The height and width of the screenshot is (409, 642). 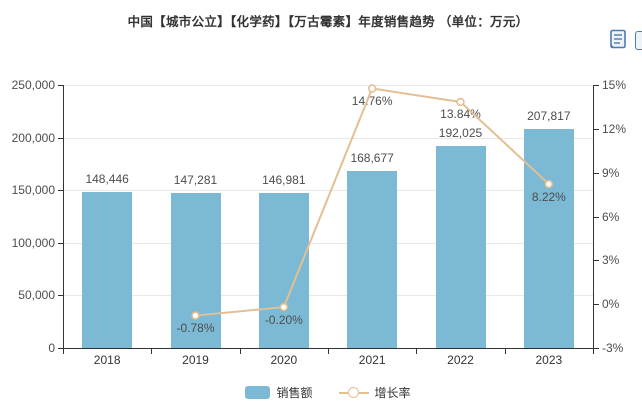 I want to click on y-axis-right-label: 0%, so click(x=611, y=304).